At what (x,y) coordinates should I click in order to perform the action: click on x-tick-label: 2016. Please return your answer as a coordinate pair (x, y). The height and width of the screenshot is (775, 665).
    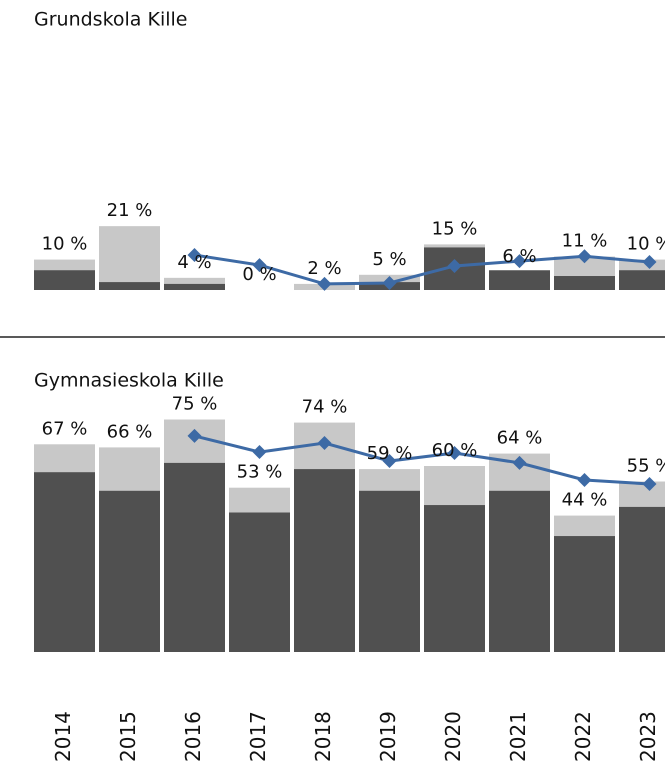
    Looking at the image, I should click on (193, 736).